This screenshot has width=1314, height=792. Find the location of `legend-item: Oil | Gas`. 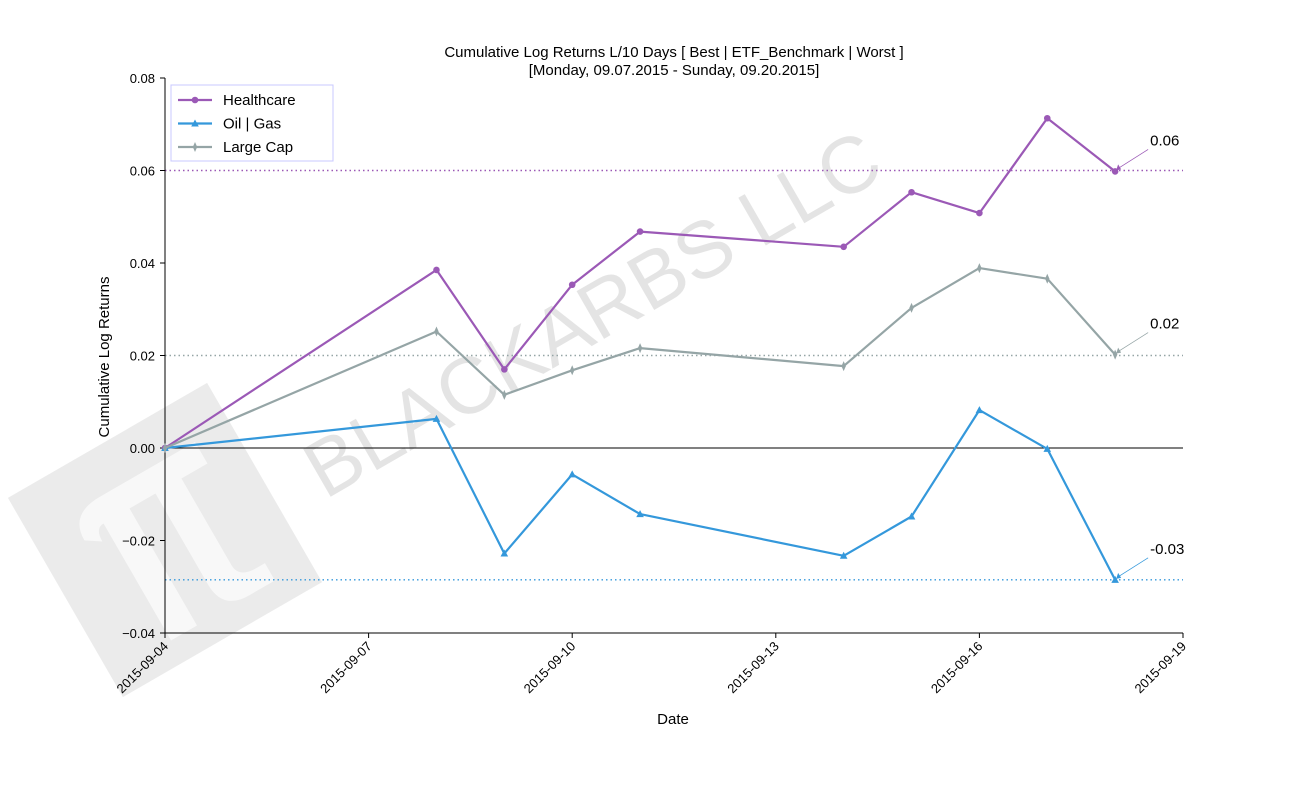

legend-item: Oil | Gas is located at coordinates (229, 124).